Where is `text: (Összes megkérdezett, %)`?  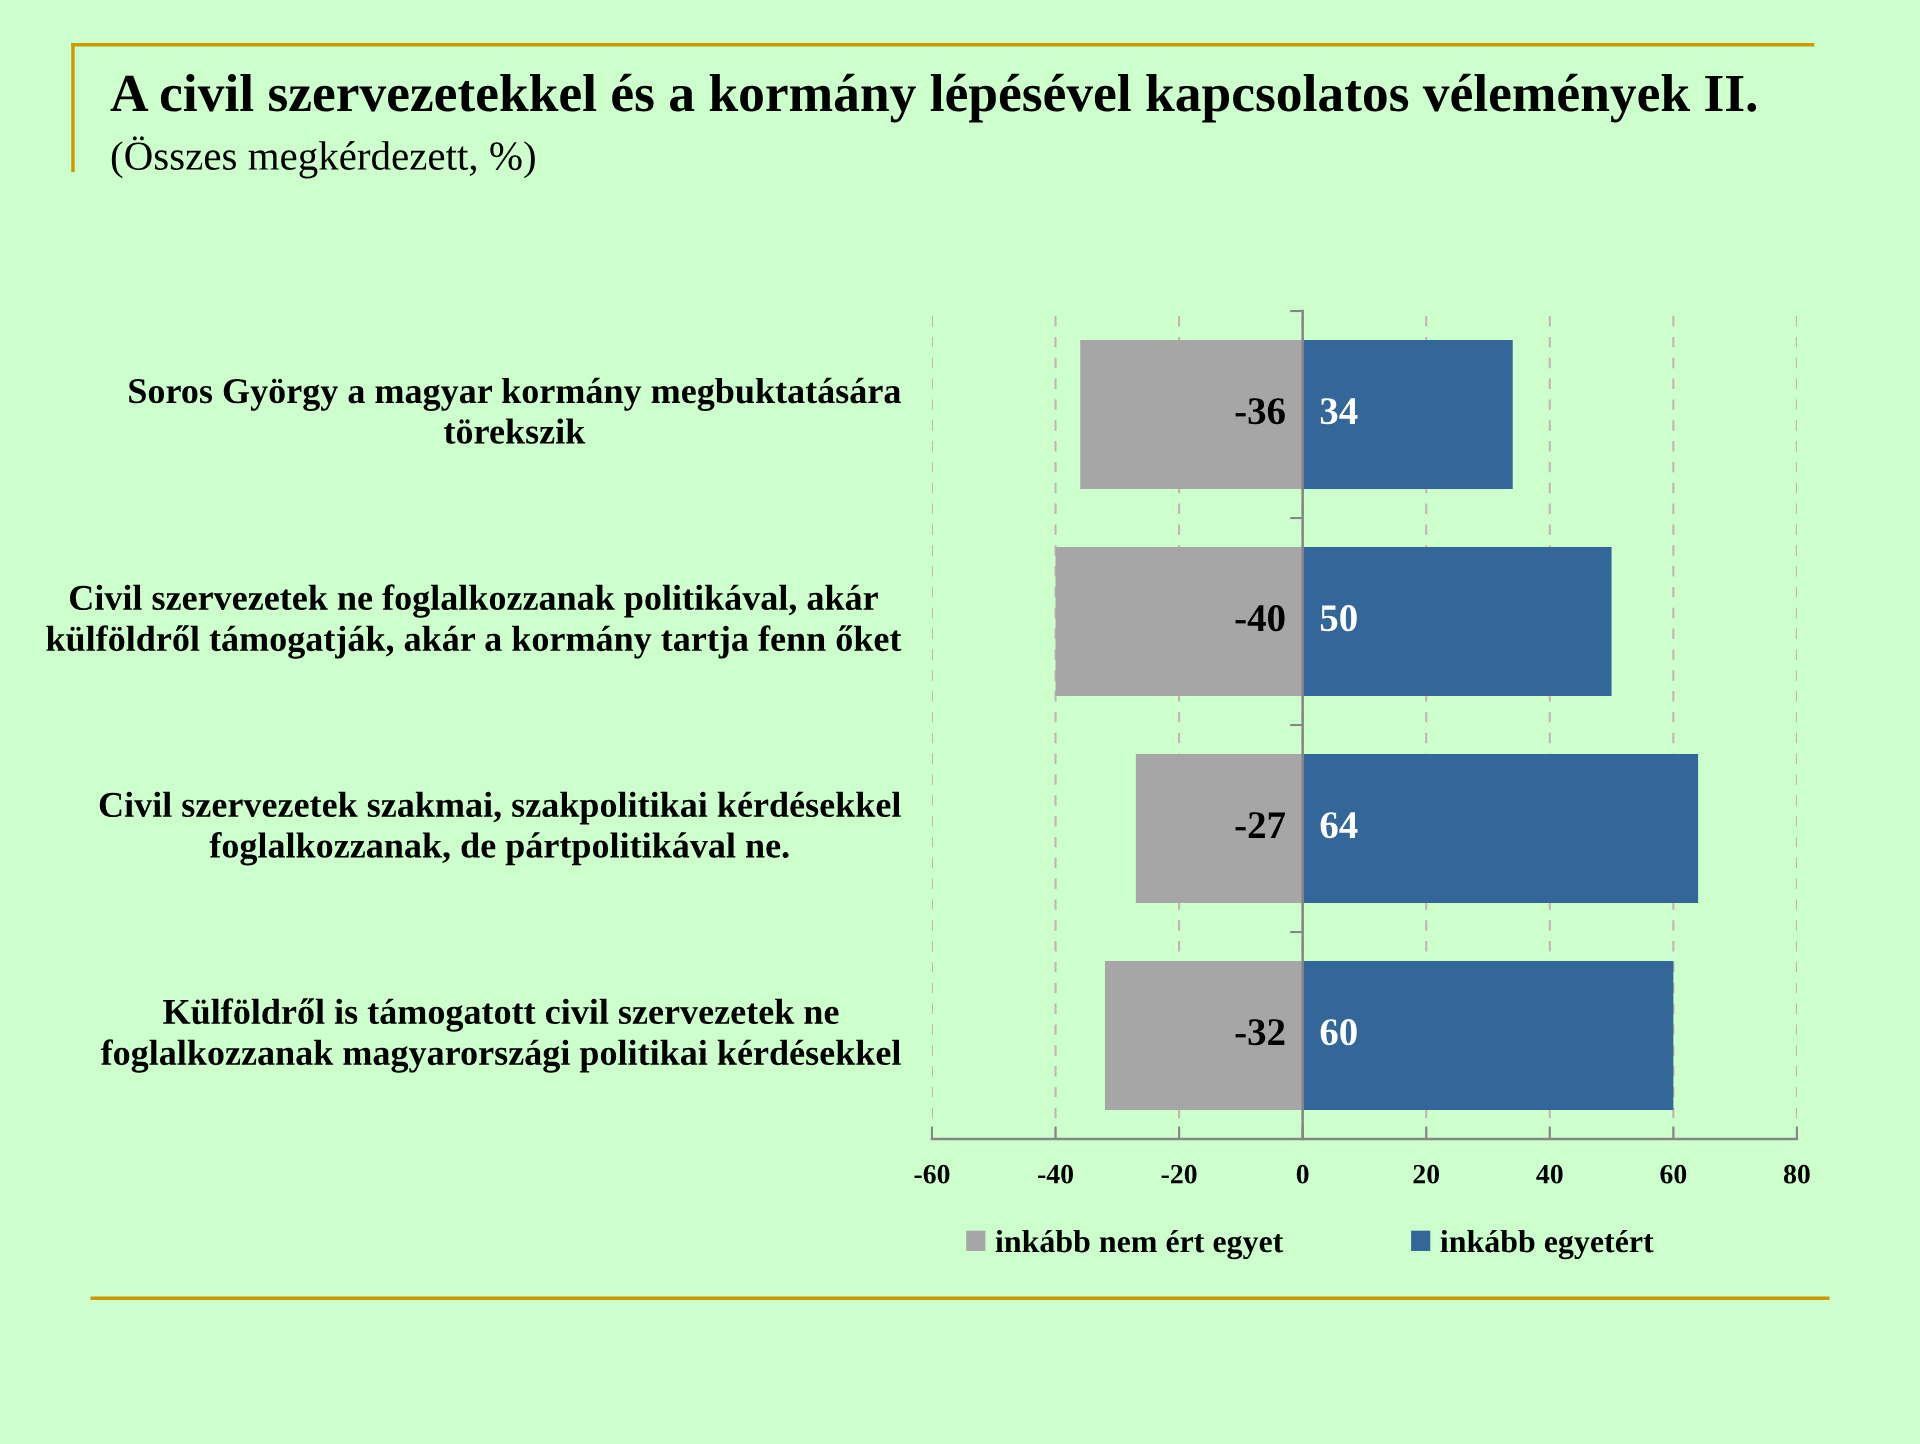 text: (Összes megkérdezett, %) is located at coordinates (323, 157).